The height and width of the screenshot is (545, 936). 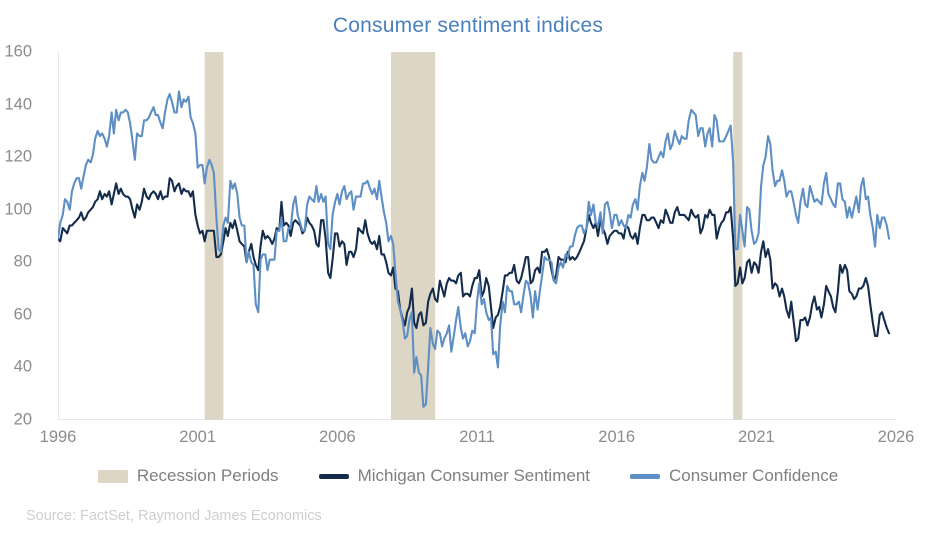 What do you see at coordinates (207, 475) in the screenshot?
I see `legend-label: Recession Periods` at bounding box center [207, 475].